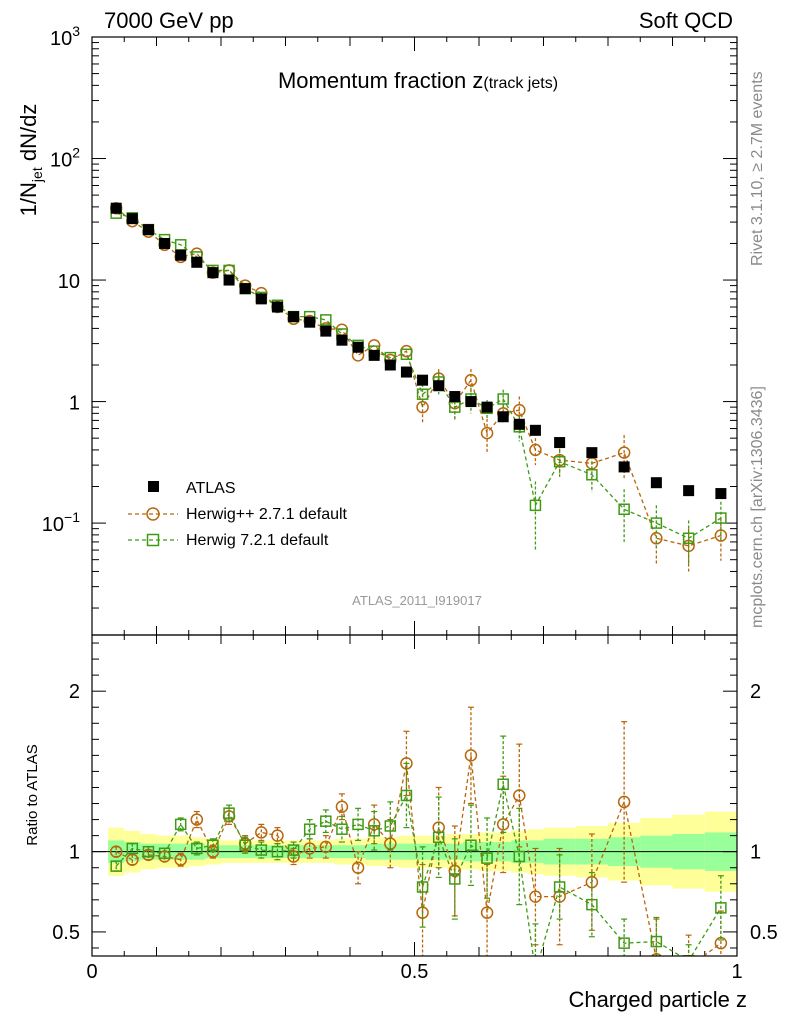 The width and height of the screenshot is (786, 1024). Describe the element at coordinates (764, 933) in the screenshot. I see `ratio-y-tick-label-right: 0.5` at that location.